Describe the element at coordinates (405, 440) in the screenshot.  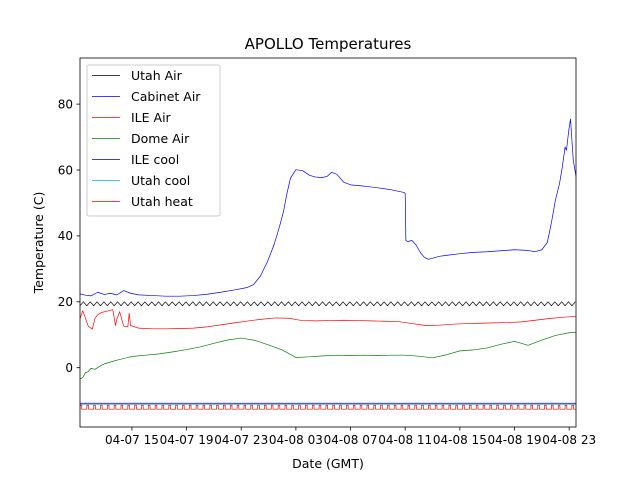
I see `x-tick-label: 04-08 11` at that location.